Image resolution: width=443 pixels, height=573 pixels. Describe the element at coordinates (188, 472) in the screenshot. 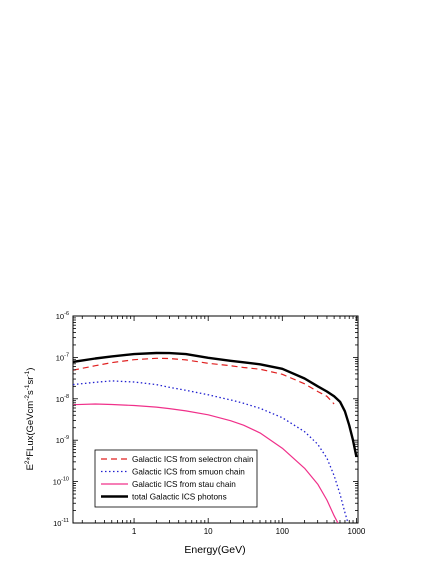

I see `legend-label-2: Galactic ICS from smuon chain` at that location.